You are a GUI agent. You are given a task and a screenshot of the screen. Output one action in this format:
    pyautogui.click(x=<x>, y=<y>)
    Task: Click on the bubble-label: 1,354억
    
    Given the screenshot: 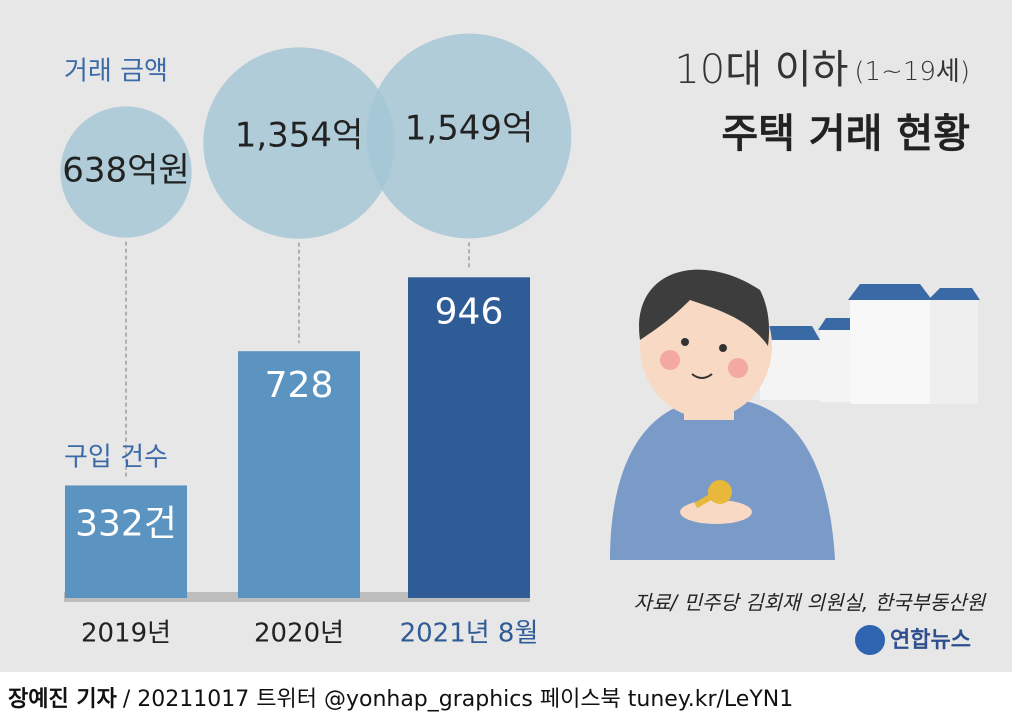 What is the action you would take?
    pyautogui.click(x=299, y=136)
    